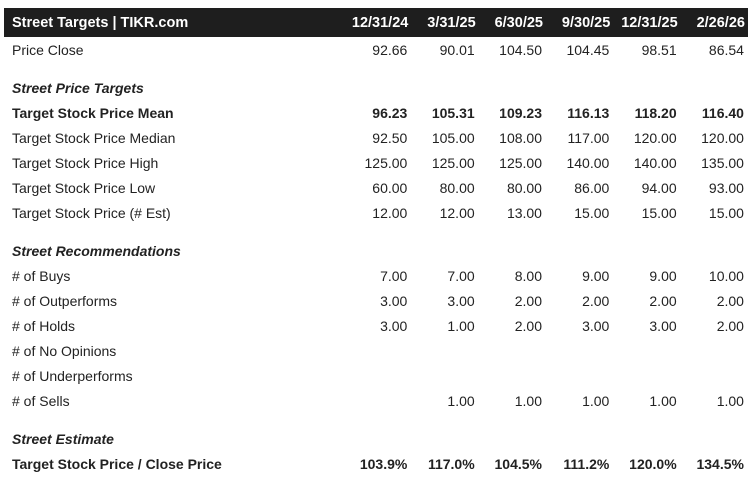 This screenshot has height=484, width=750. I want to click on row-value: 134.5%, so click(720, 463).